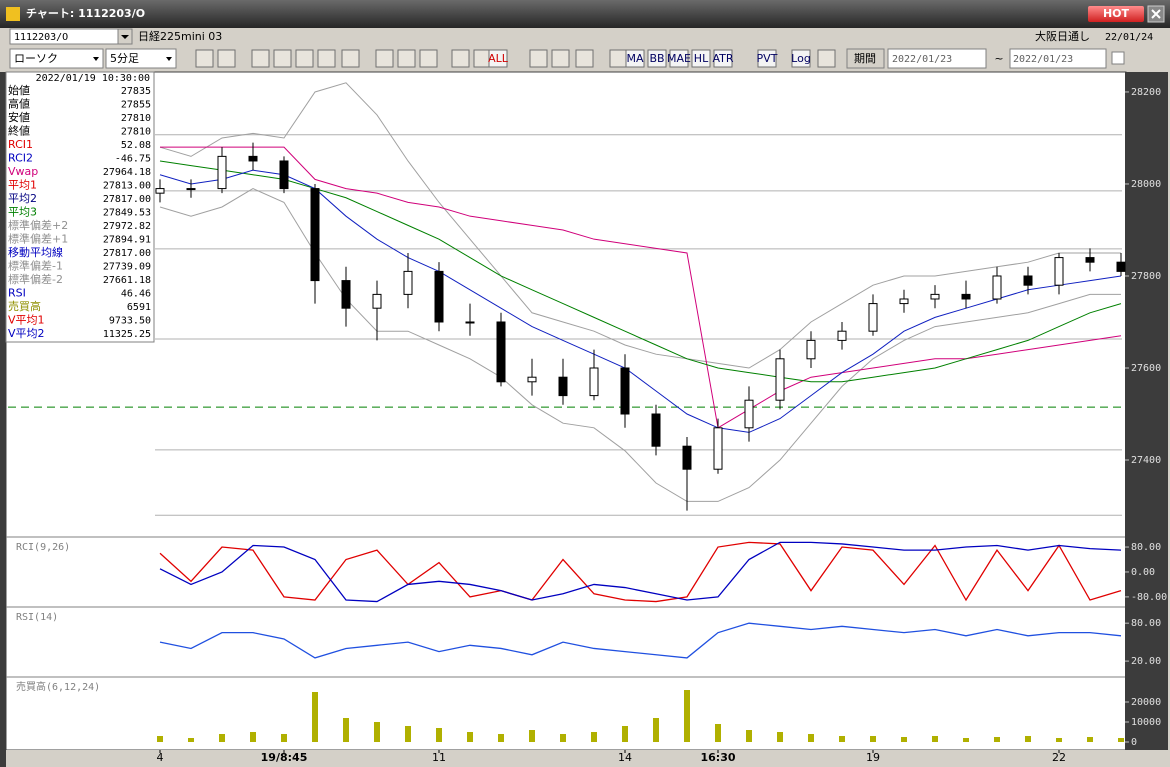  What do you see at coordinates (17, 293) in the screenshot?
I see `info-label: RSI` at bounding box center [17, 293].